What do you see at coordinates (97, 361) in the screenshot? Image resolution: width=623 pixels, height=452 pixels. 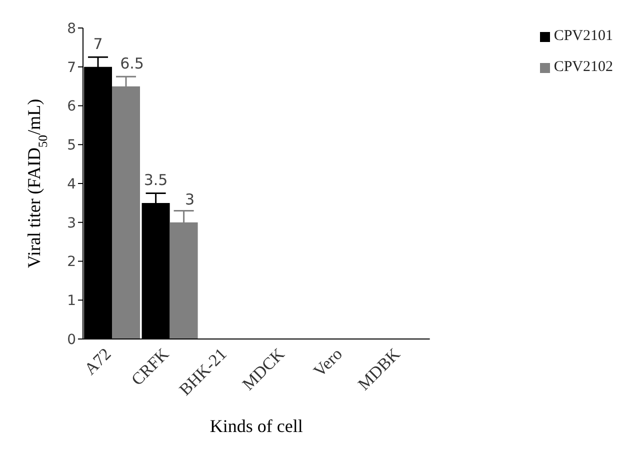 I see `x-tick-label: A72` at bounding box center [97, 361].